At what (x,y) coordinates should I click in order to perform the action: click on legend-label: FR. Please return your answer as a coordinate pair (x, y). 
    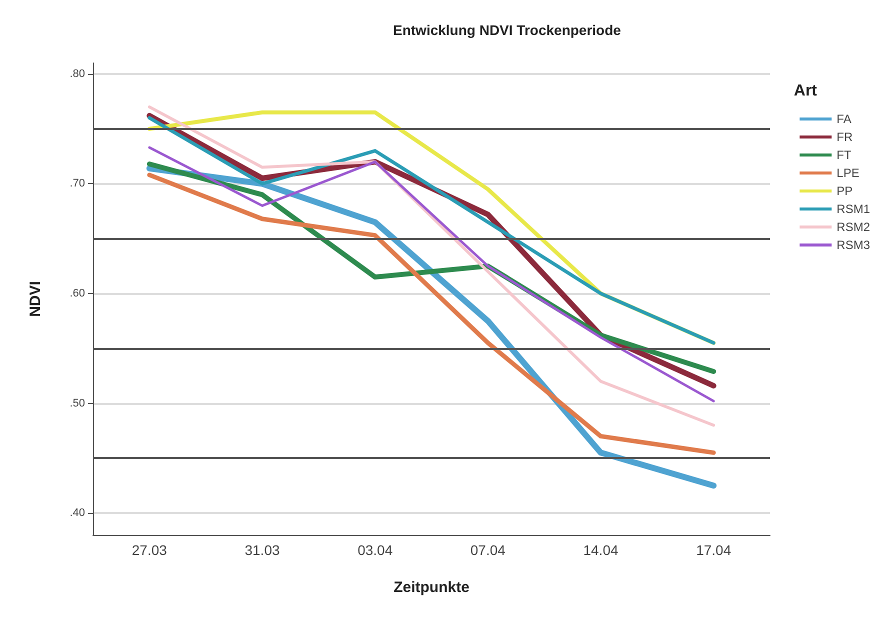
    Looking at the image, I should click on (844, 137).